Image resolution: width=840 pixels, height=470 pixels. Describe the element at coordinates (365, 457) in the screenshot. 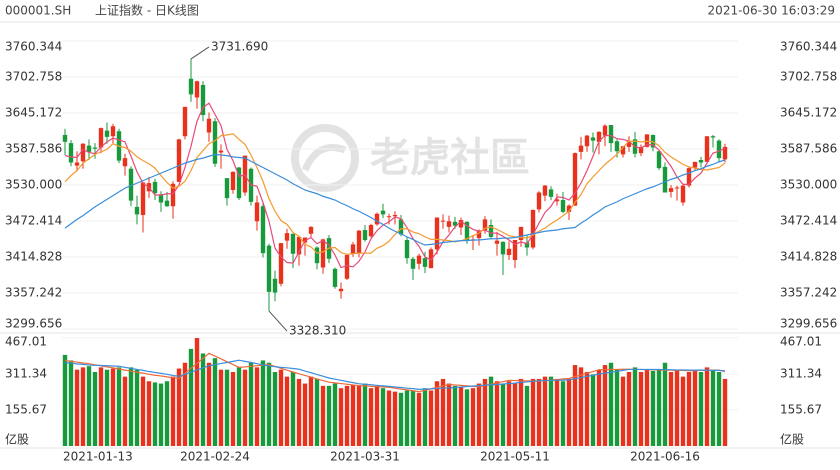

I see `x-tick-label: 2021-03-31` at that location.